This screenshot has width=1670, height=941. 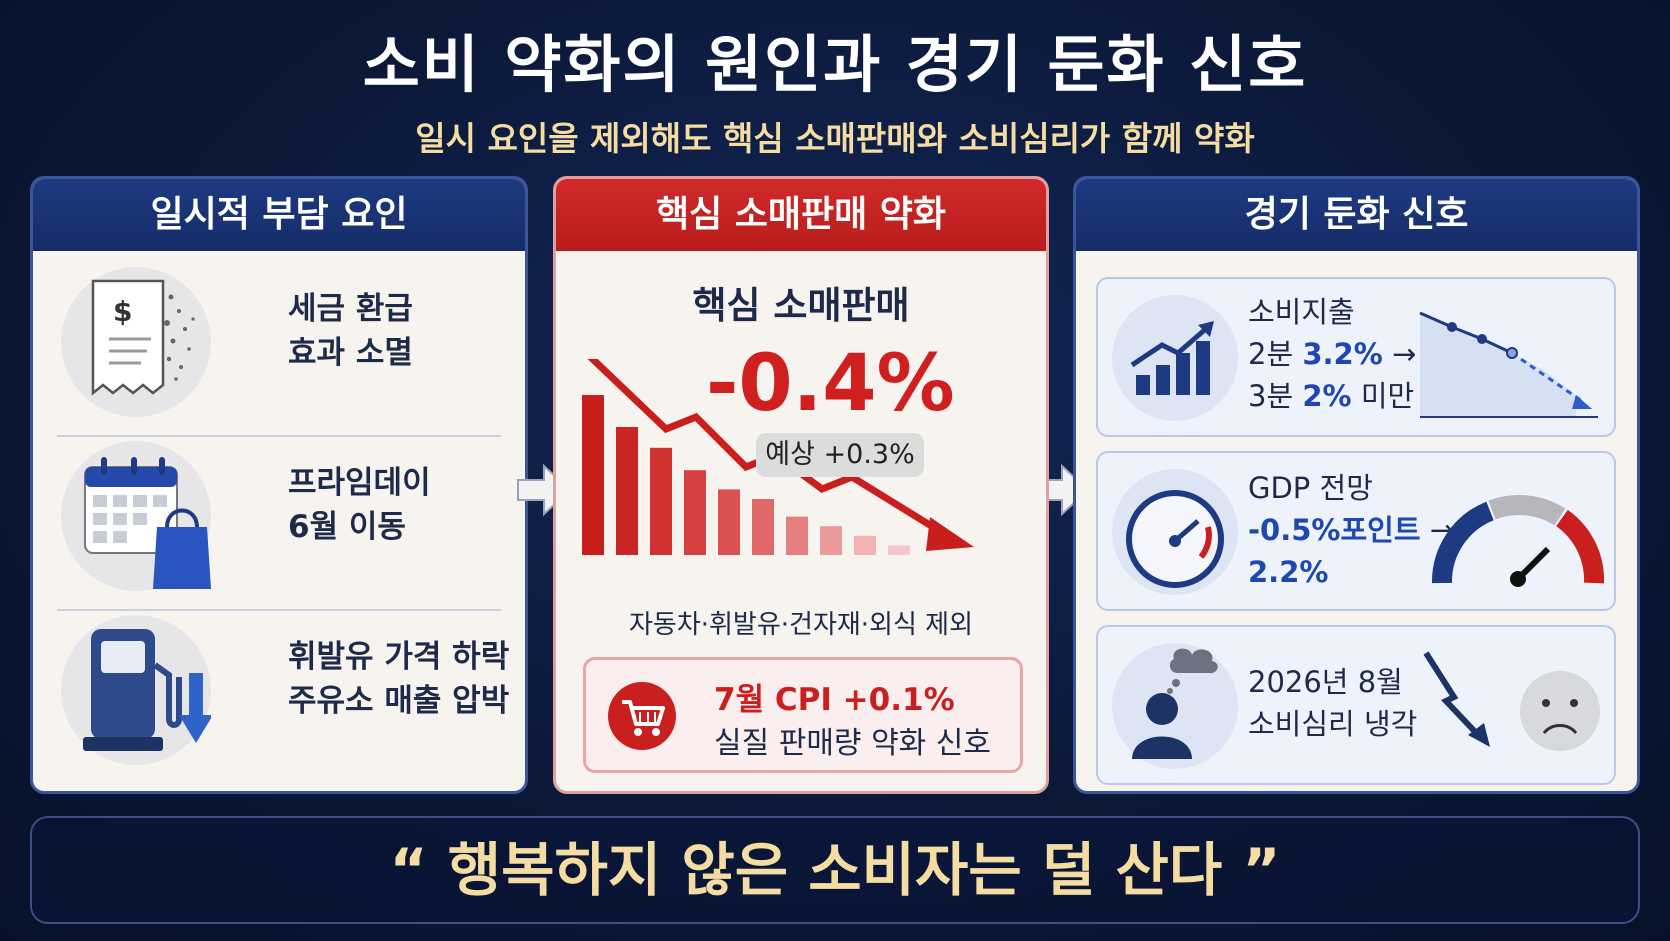 What do you see at coordinates (1508, 364) in the screenshot?
I see `declining-line-icon` at bounding box center [1508, 364].